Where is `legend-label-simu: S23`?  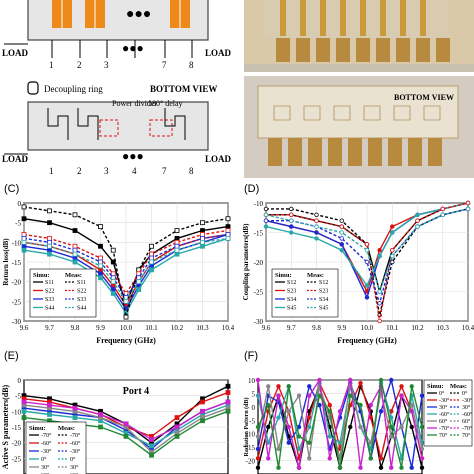 legend-label-simu: S23 is located at coordinates (291, 292).